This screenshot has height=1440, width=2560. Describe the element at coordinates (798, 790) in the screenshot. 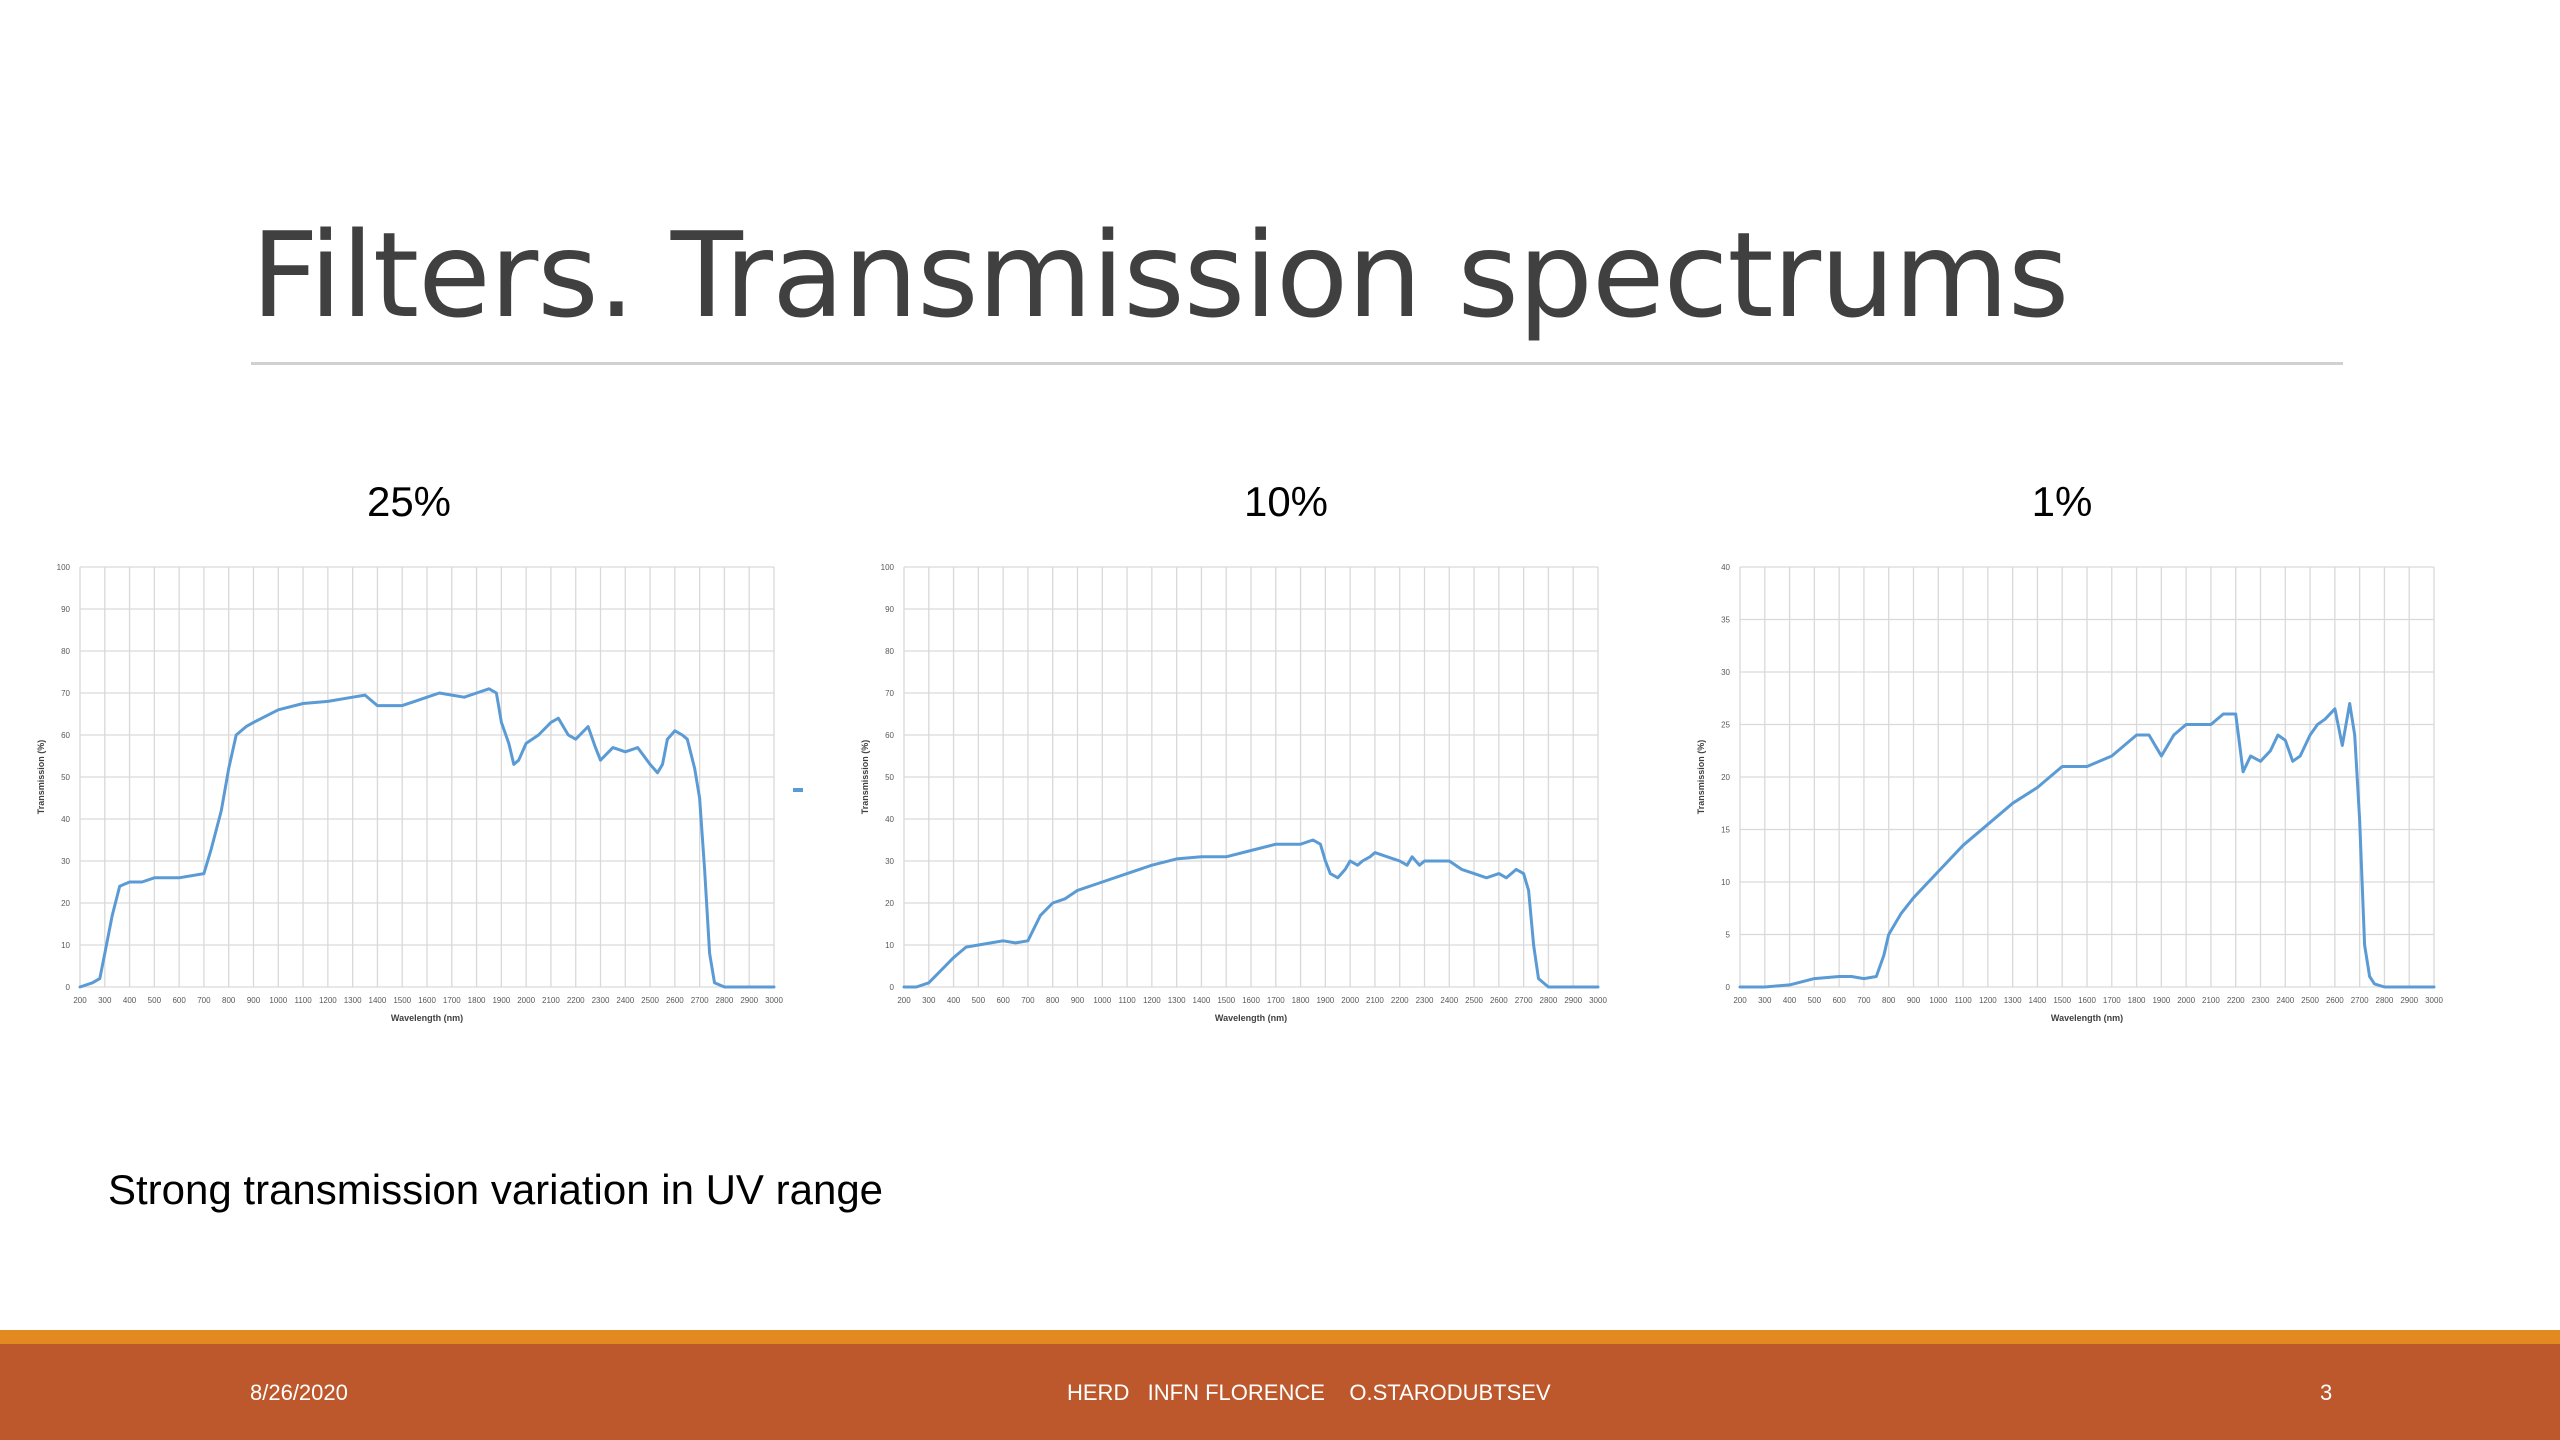

I see `stray-dash-mark` at that location.